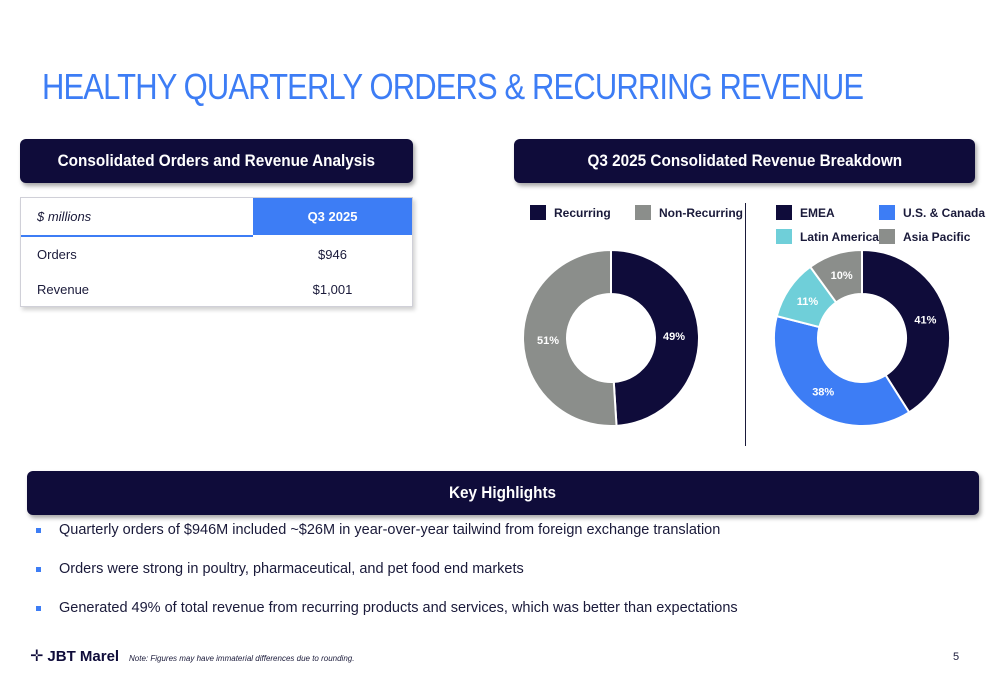 Image resolution: width=1000 pixels, height=685 pixels. I want to click on slice-non-recurring, so click(570, 337).